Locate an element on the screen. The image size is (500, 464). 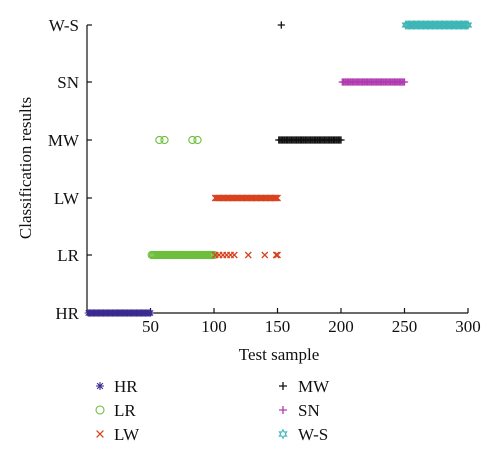
legend-label: LW is located at coordinates (127, 434).